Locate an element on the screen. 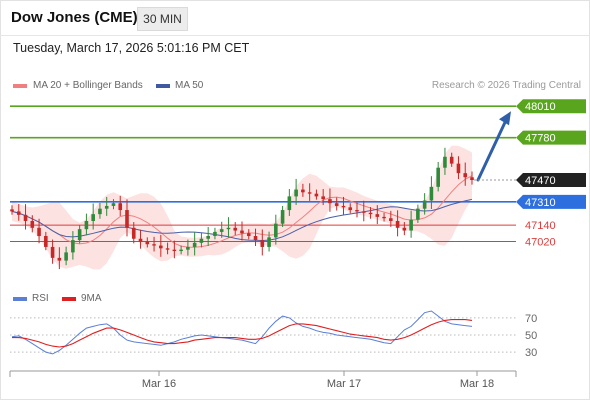 Image resolution: width=590 pixels, height=400 pixels. ma50-legend-swatch is located at coordinates (163, 86).